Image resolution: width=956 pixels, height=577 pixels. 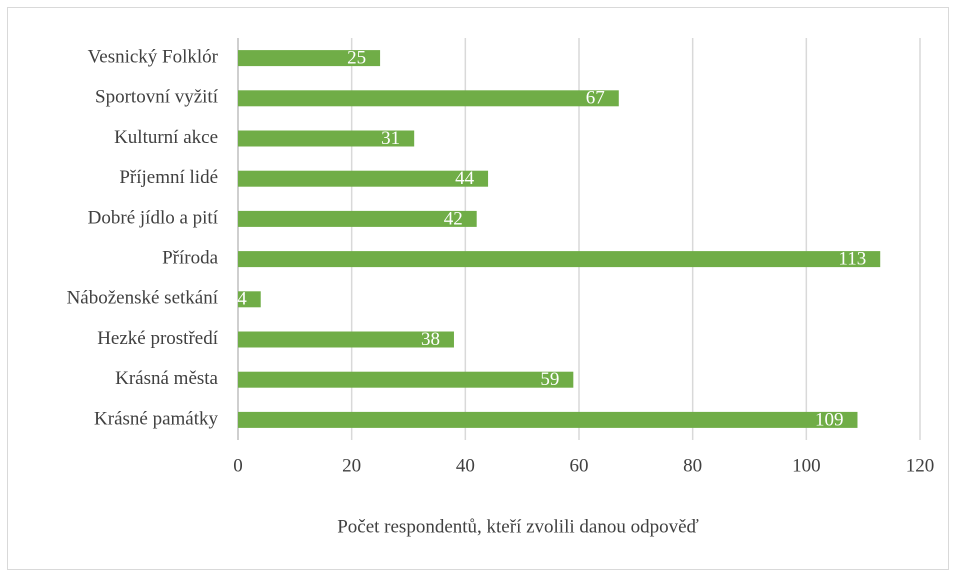 What do you see at coordinates (156, 418) in the screenshot?
I see `y-tick-label: Krásné památky` at bounding box center [156, 418].